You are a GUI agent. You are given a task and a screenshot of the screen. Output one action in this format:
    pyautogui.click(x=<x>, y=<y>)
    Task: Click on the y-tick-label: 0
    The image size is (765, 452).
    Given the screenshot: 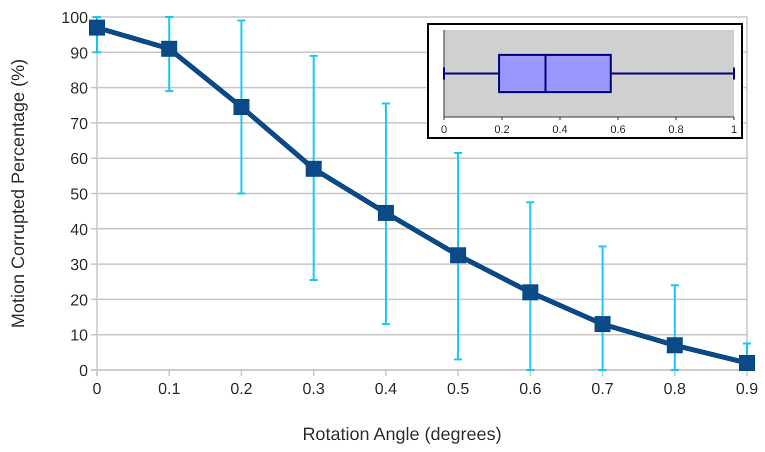 What is the action you would take?
    pyautogui.click(x=83, y=371)
    